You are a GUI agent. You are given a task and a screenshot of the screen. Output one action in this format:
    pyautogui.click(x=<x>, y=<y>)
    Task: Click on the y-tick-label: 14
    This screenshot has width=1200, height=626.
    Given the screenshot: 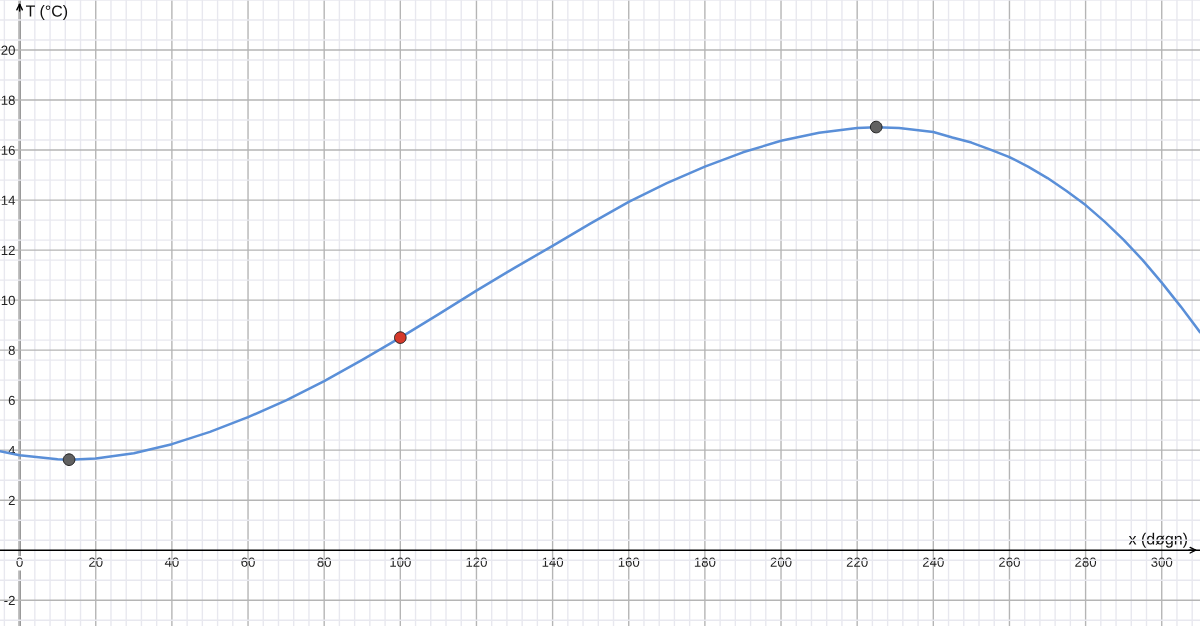 What is the action you would take?
    pyautogui.click(x=8, y=200)
    